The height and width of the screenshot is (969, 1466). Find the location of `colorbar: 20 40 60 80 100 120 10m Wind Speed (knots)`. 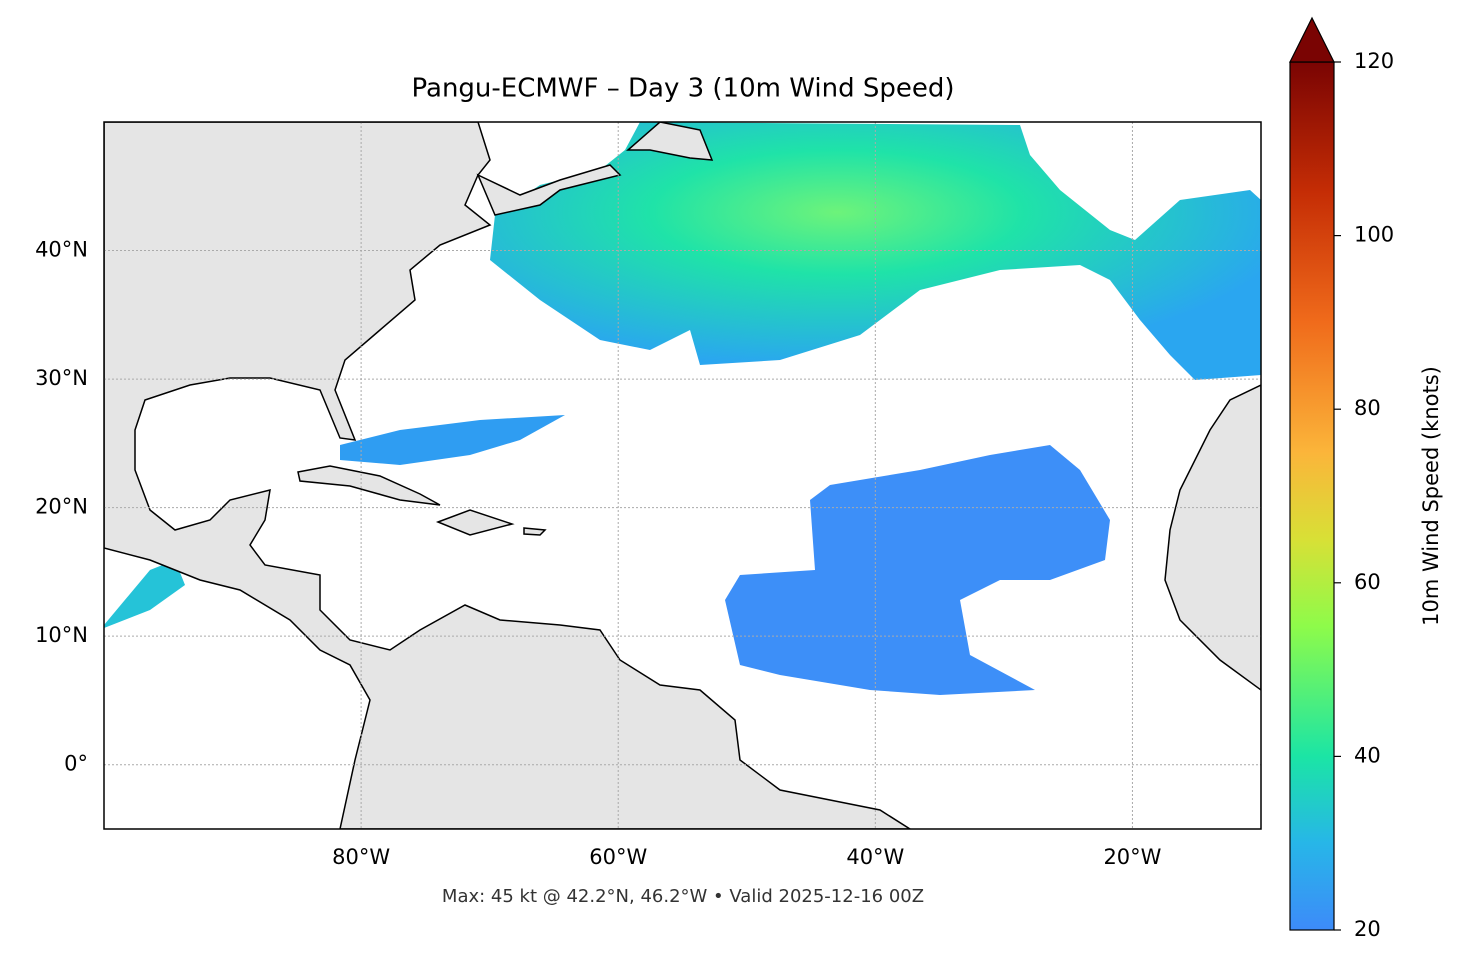

colorbar: 20 40 60 80 100 120 10m Wind Speed (knots) is located at coordinates (1366, 478).